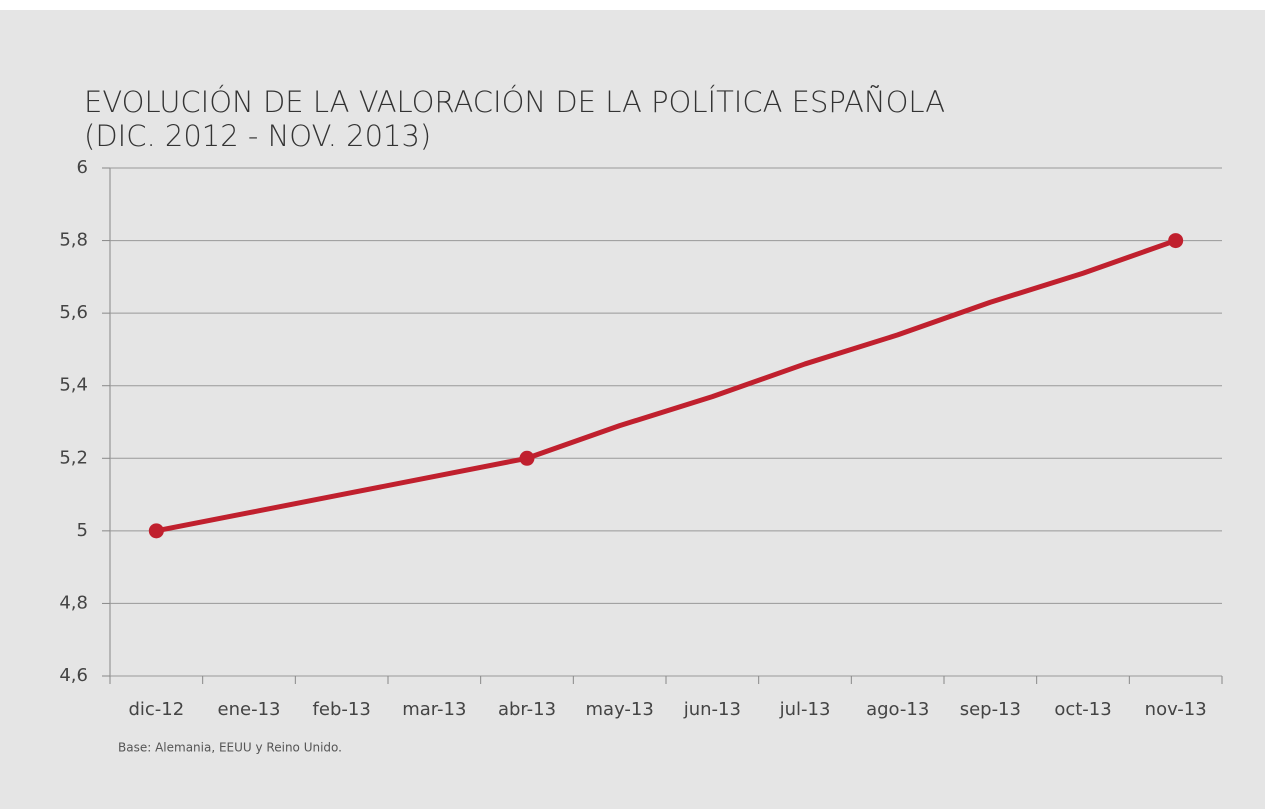 The height and width of the screenshot is (809, 1265). Describe the element at coordinates (897, 709) in the screenshot. I see `x-tick-label: ago-13` at that location.